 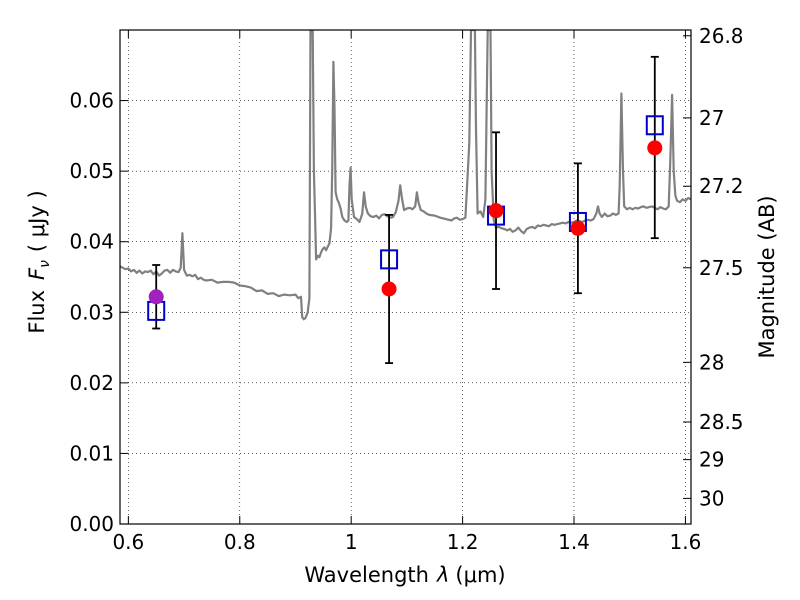 What do you see at coordinates (463, 542) in the screenshot?
I see `x-tick-label: 1.2` at bounding box center [463, 542].